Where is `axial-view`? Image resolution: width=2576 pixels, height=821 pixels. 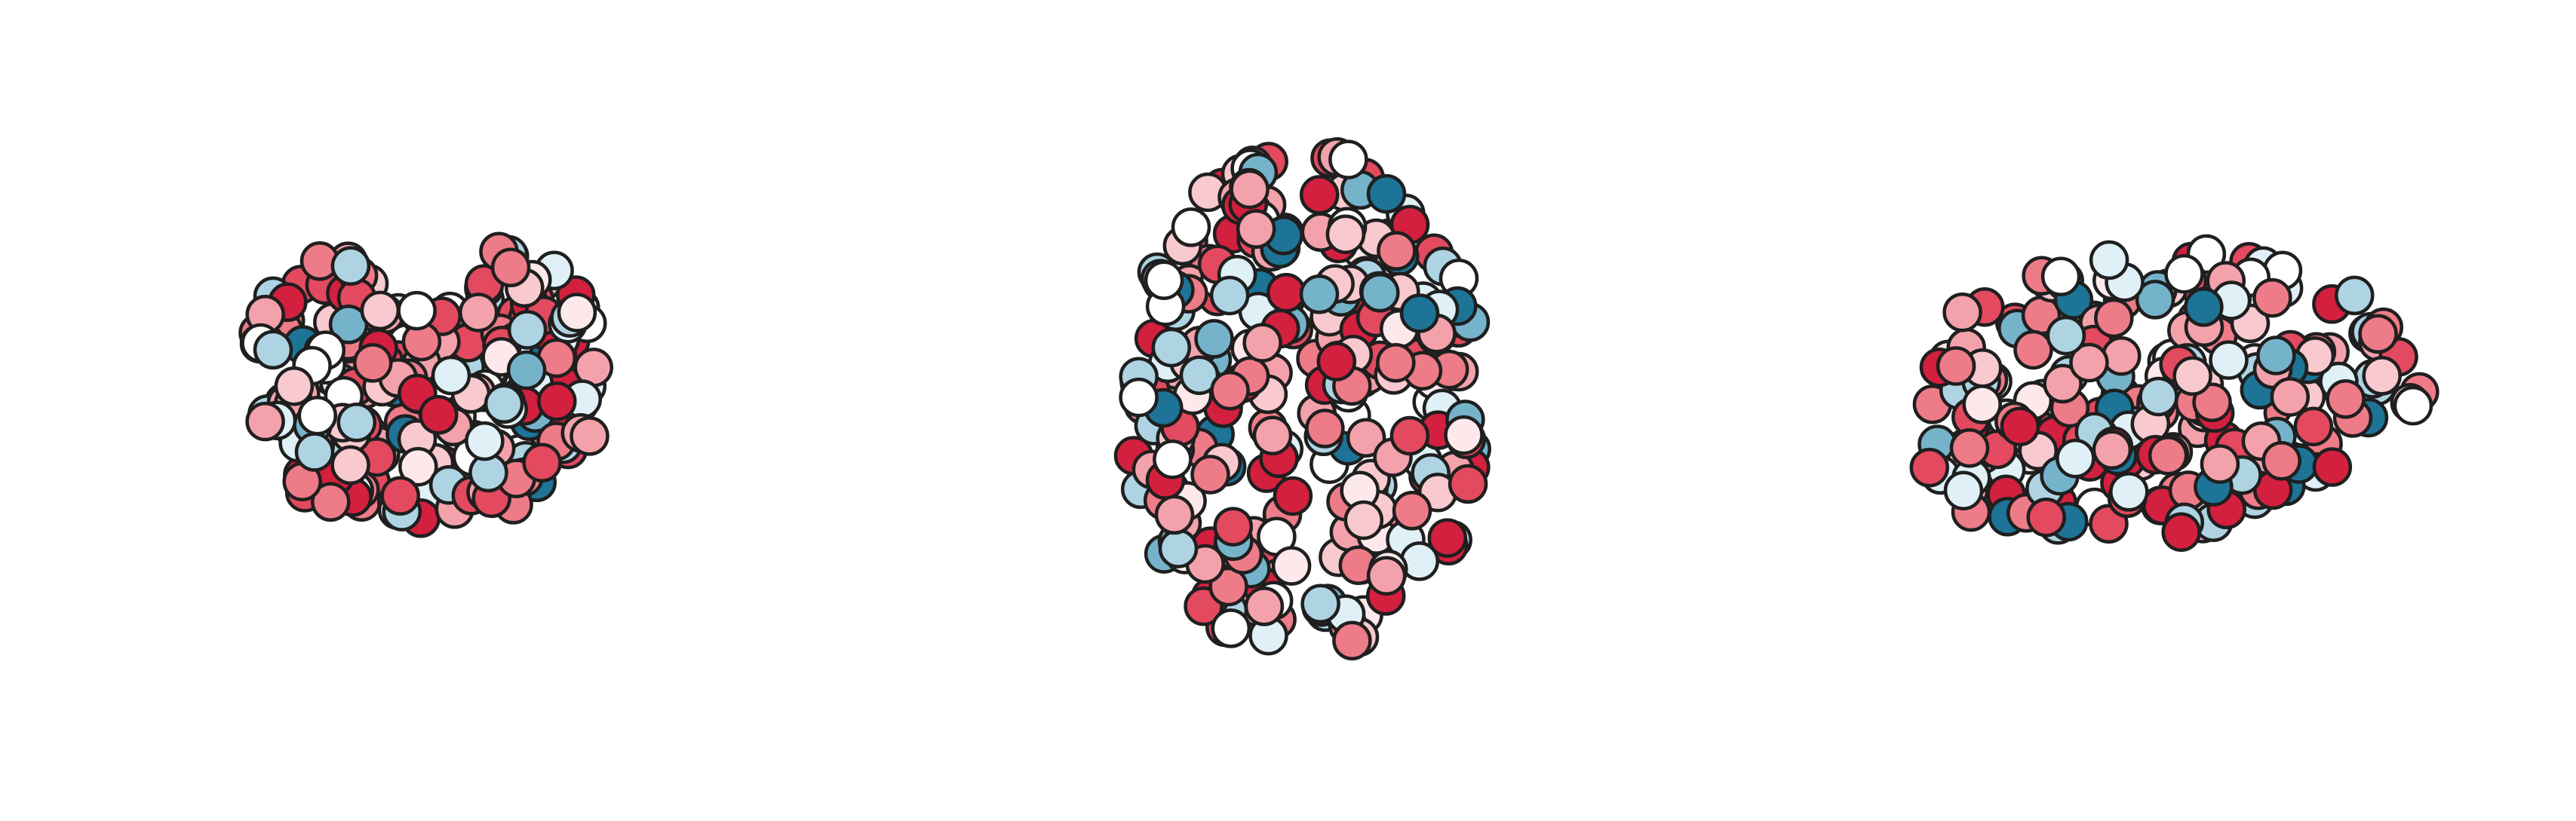
axial-view is located at coordinates (1302, 398).